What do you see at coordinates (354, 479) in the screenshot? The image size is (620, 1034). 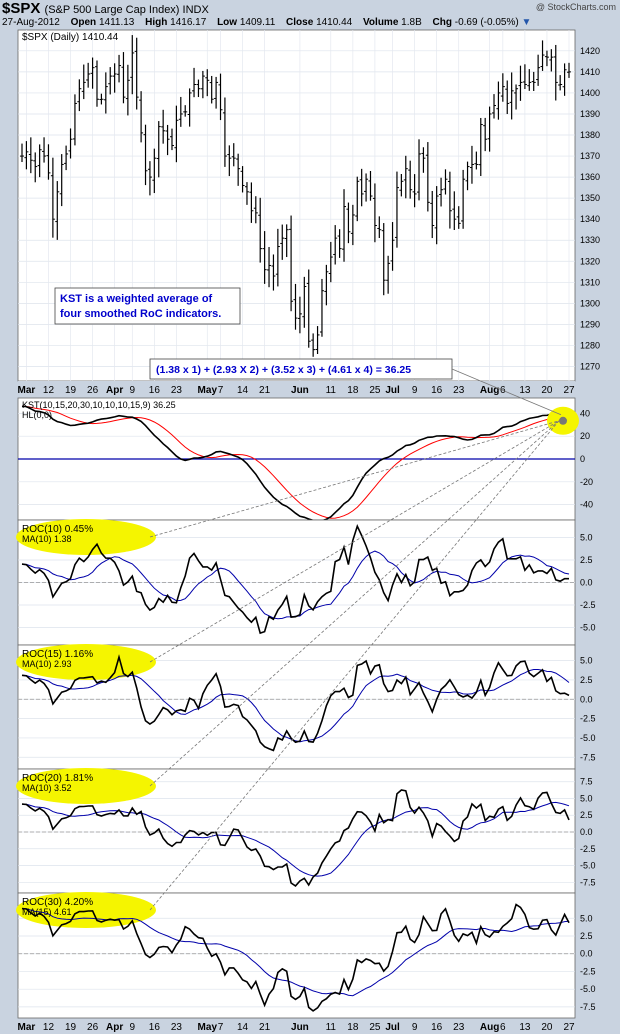 I see `connector-line` at bounding box center [354, 479].